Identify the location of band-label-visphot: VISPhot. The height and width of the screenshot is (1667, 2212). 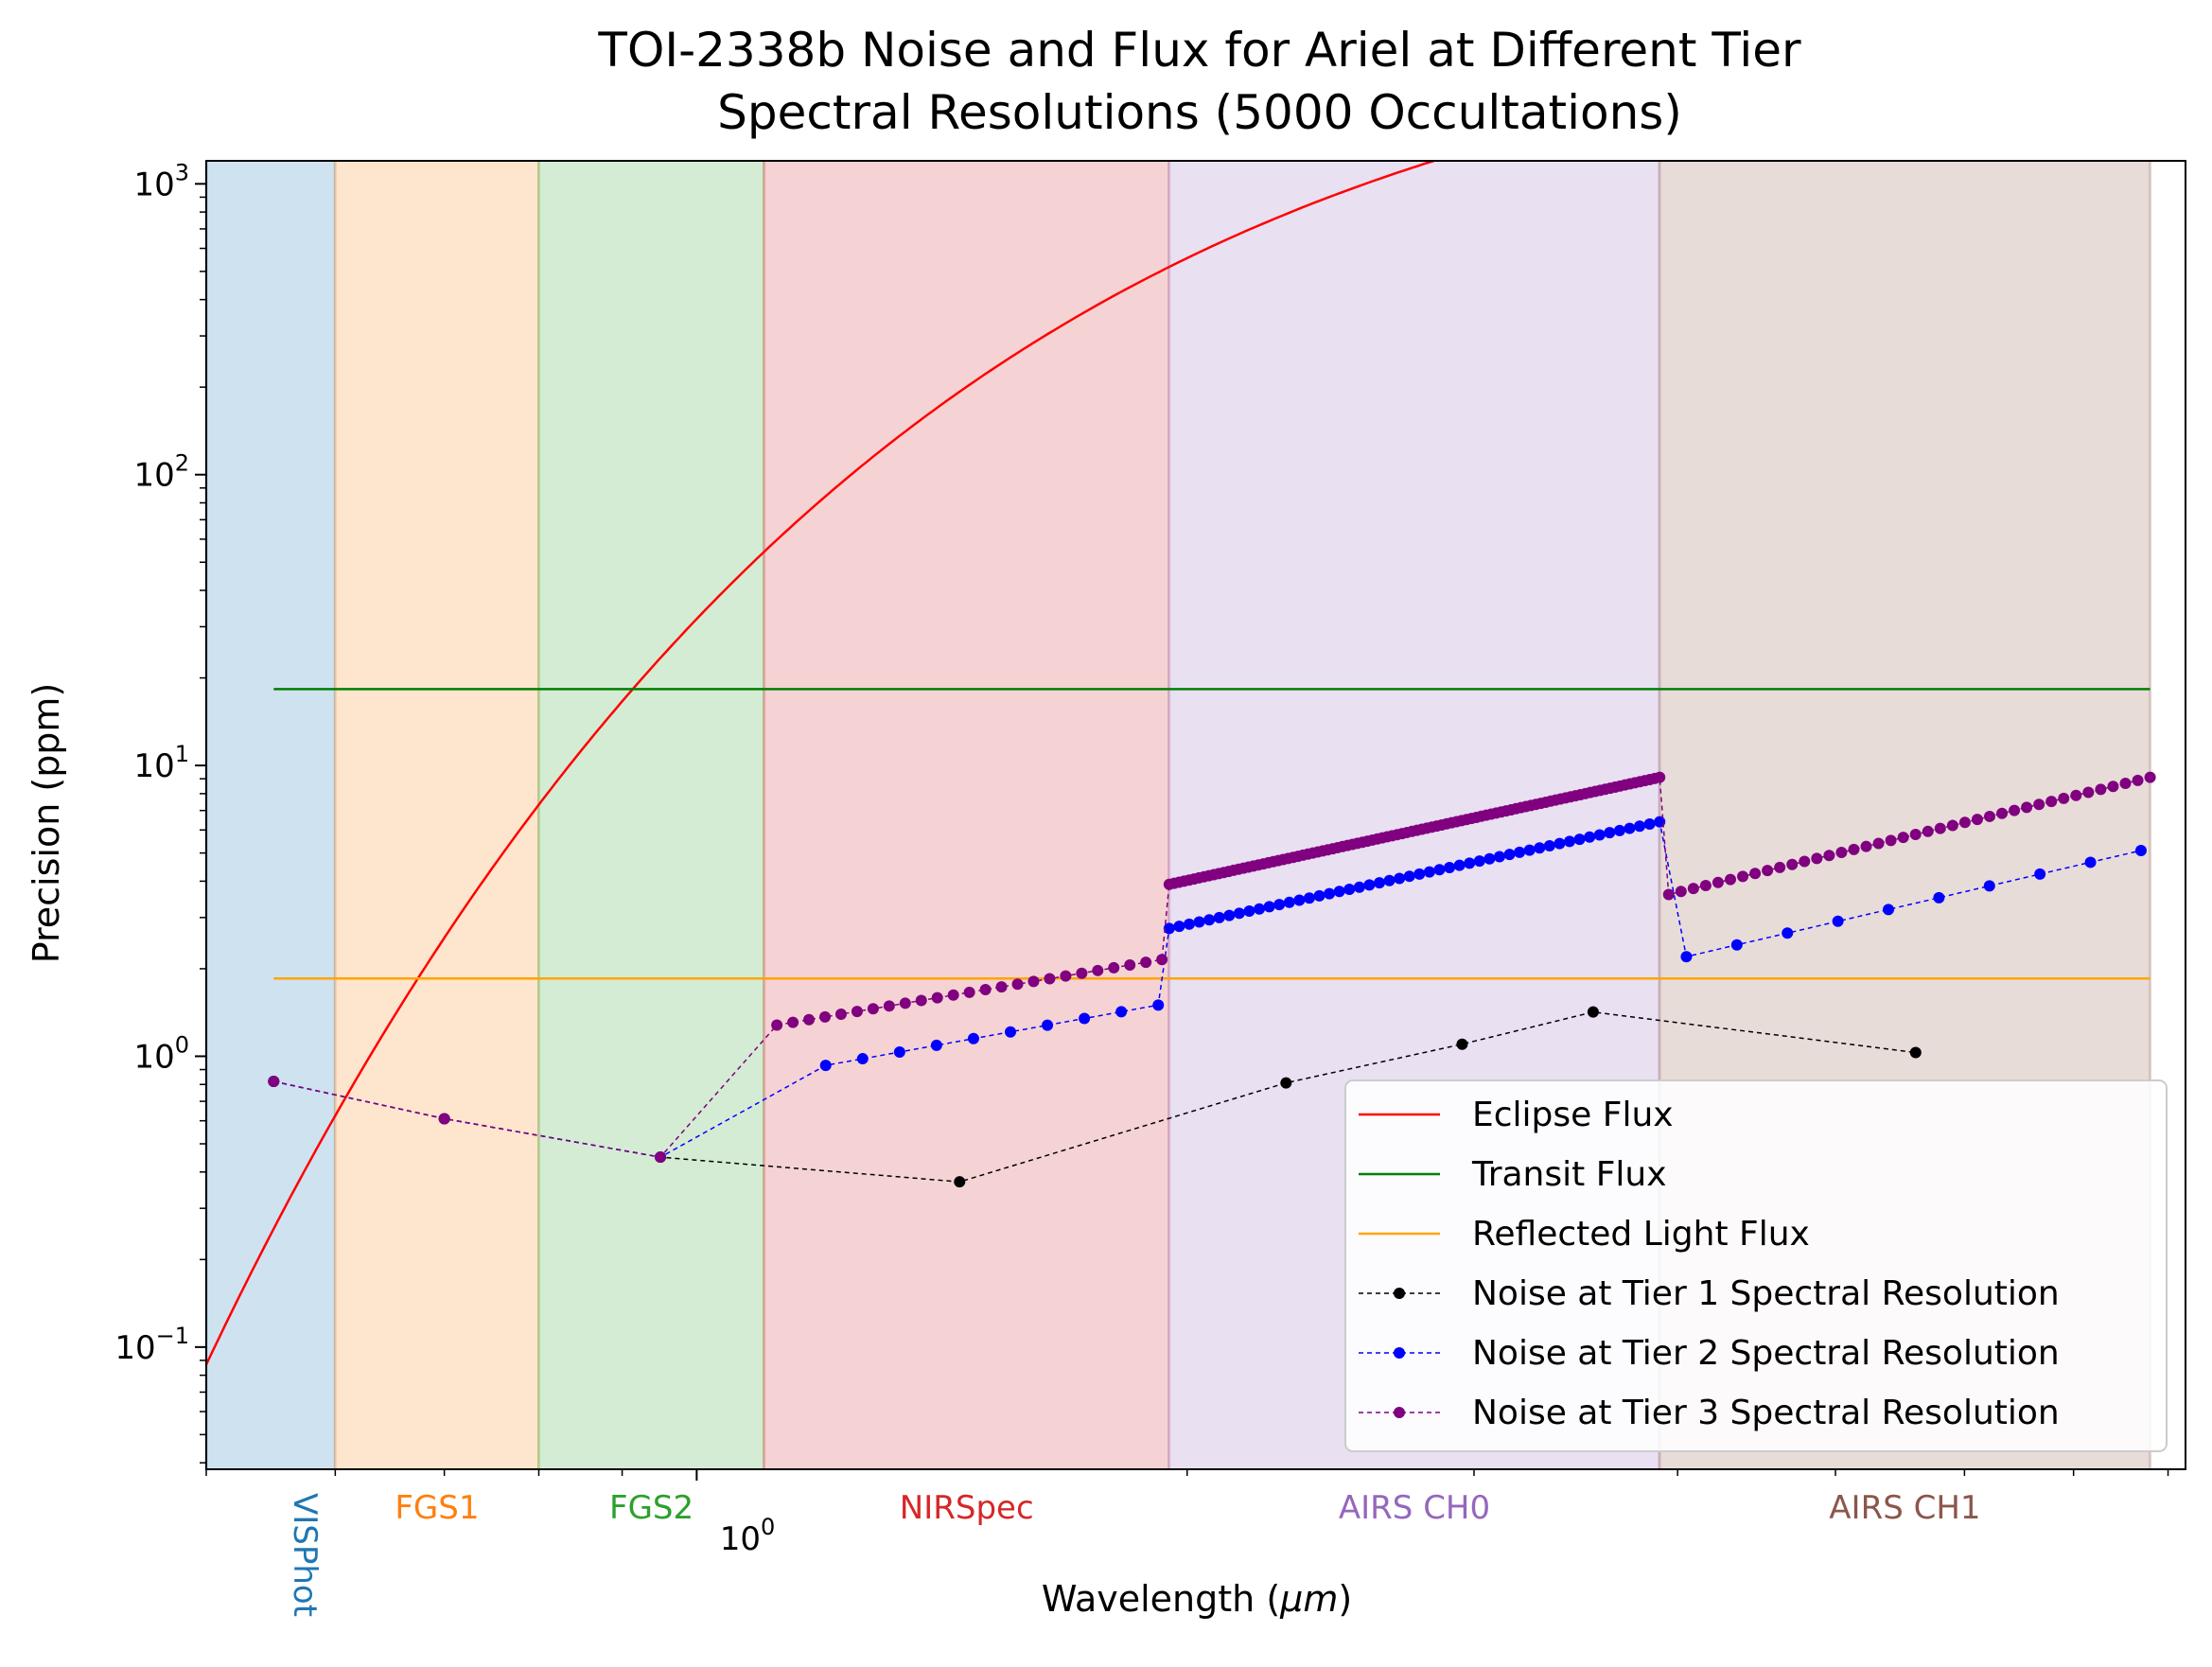
(305, 1555).